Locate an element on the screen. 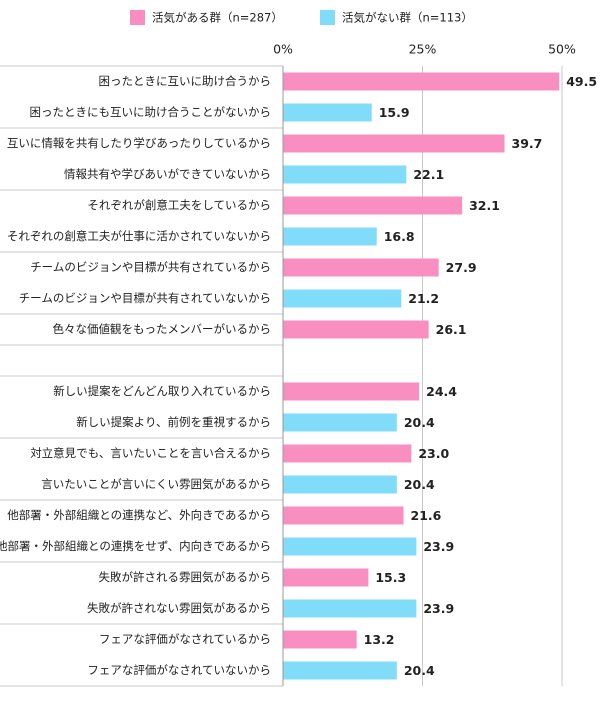  value-label: 39.7 is located at coordinates (527, 143).